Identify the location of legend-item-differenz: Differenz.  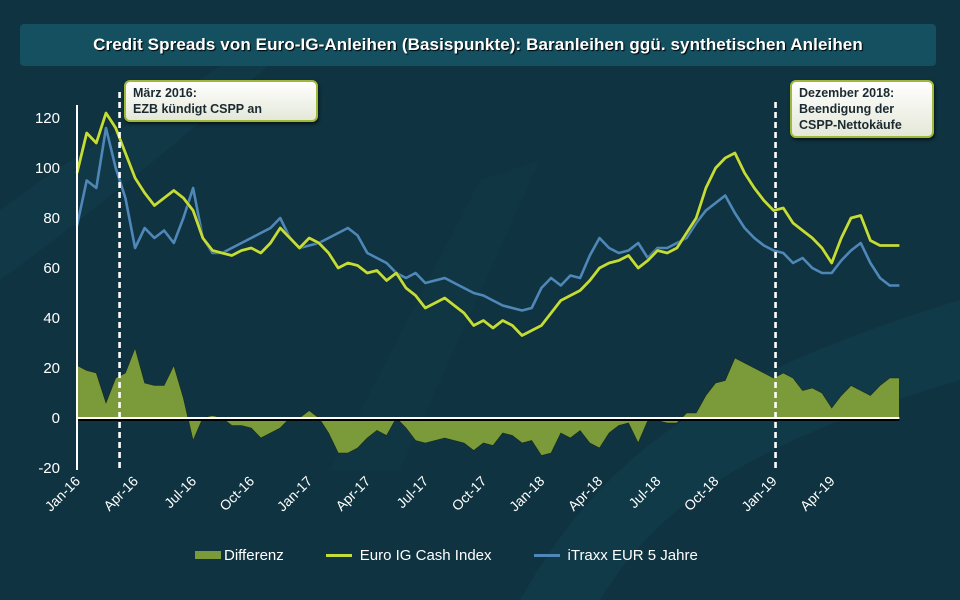
(239, 555).